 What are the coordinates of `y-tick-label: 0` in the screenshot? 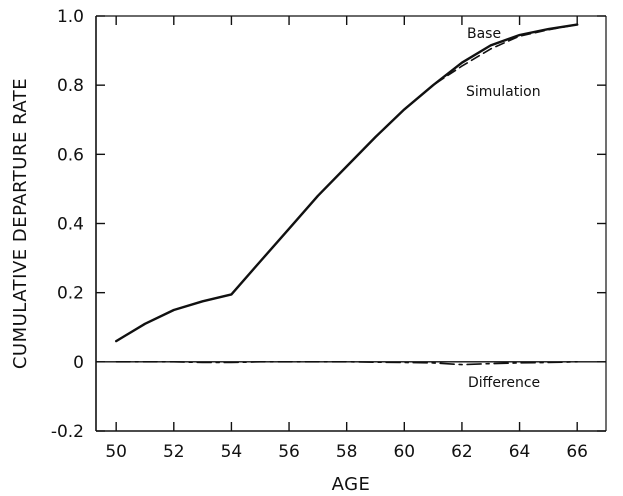 It's located at (78, 363).